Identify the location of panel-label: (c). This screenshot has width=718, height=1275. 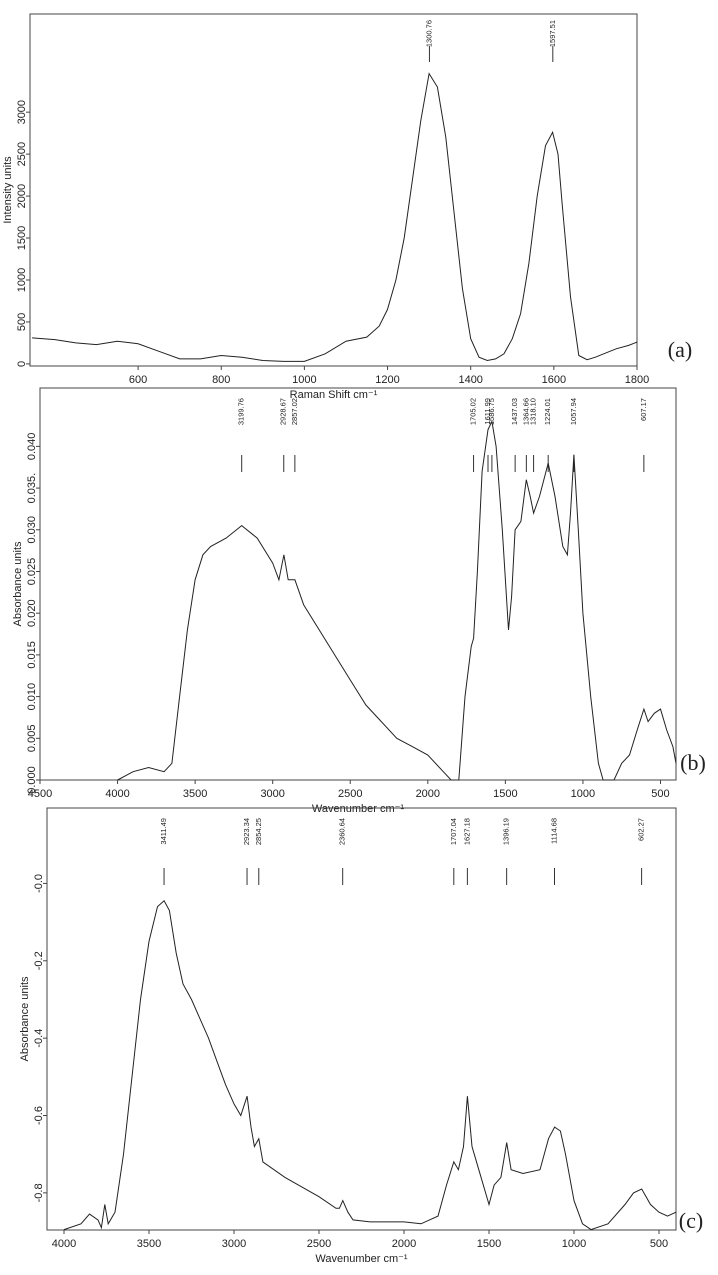
(691, 1220).